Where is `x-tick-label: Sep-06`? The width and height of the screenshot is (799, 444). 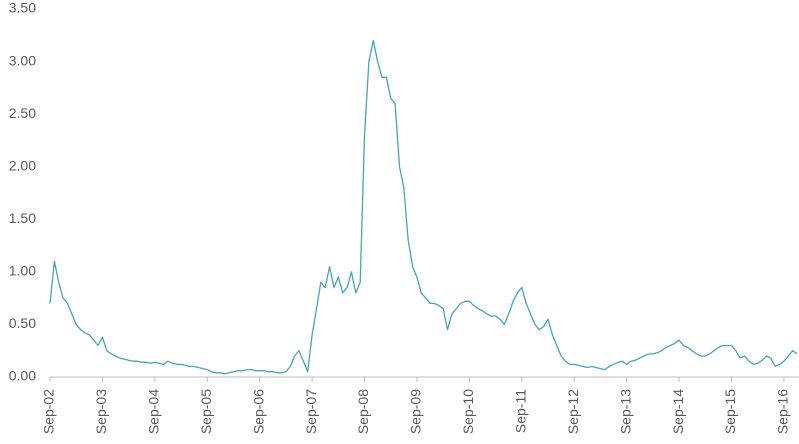 x-tick-label: Sep-06 is located at coordinates (258, 411).